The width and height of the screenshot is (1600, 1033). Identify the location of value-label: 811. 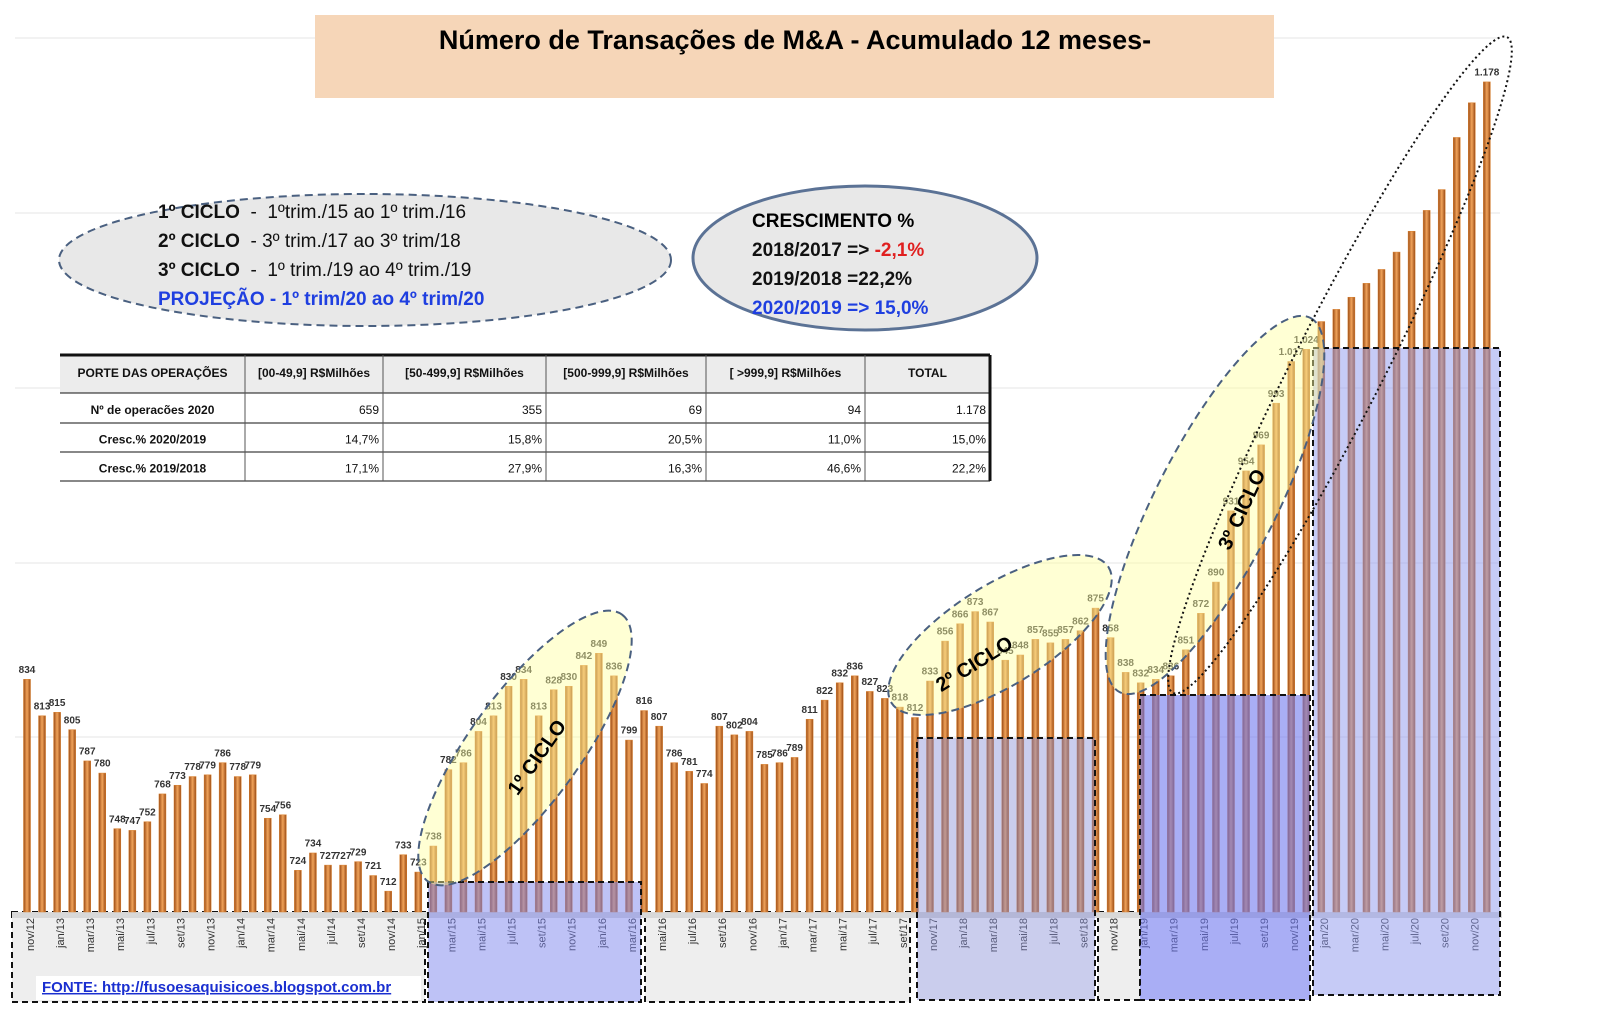
(810, 710).